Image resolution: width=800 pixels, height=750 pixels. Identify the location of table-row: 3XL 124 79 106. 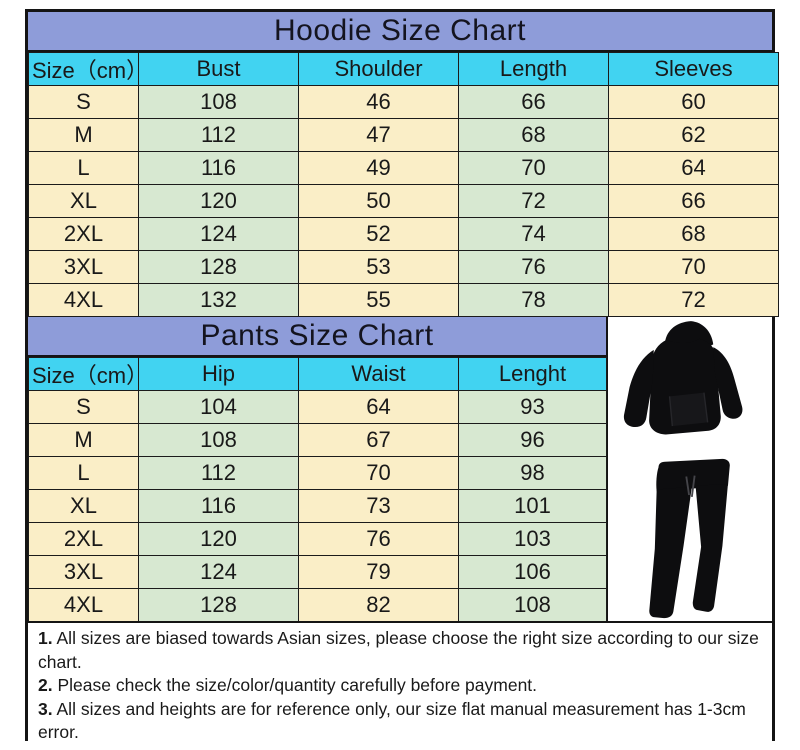
(317, 572).